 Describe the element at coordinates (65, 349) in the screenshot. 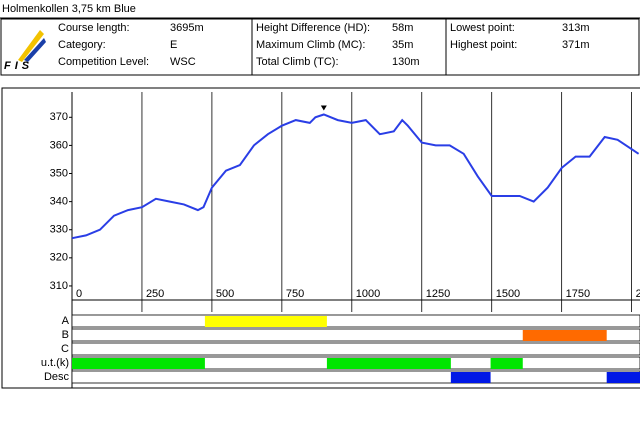

I see `lane-label: C` at that location.